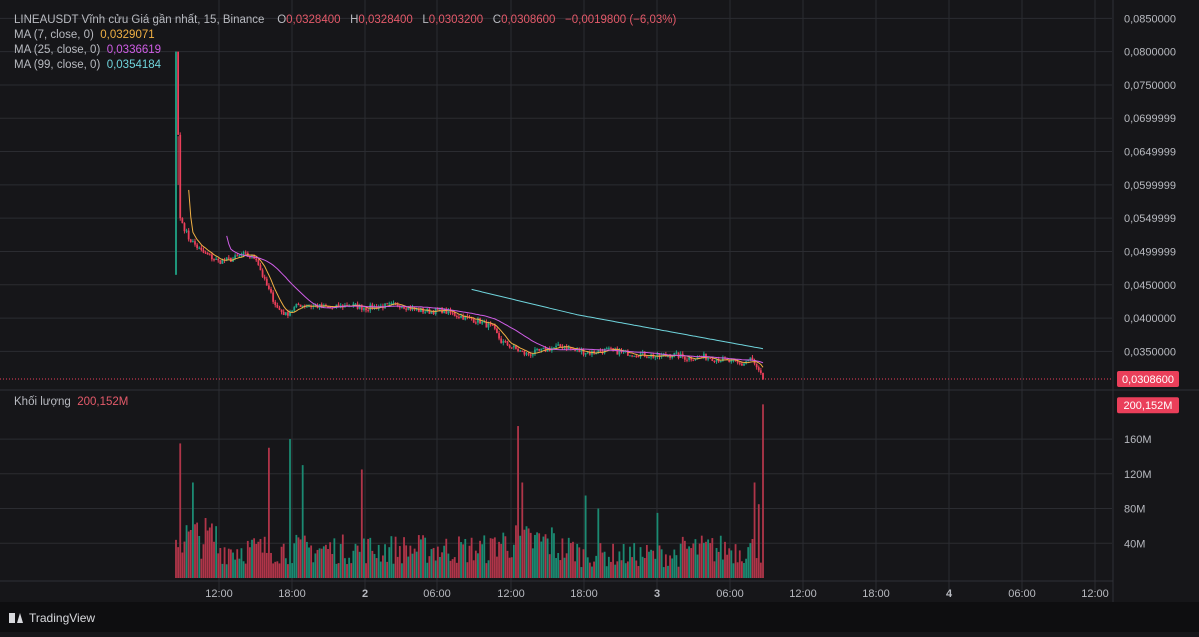 The height and width of the screenshot is (637, 1199). I want to click on ma99-row: MA (99, close, 0) 0,0354184, so click(345, 65).